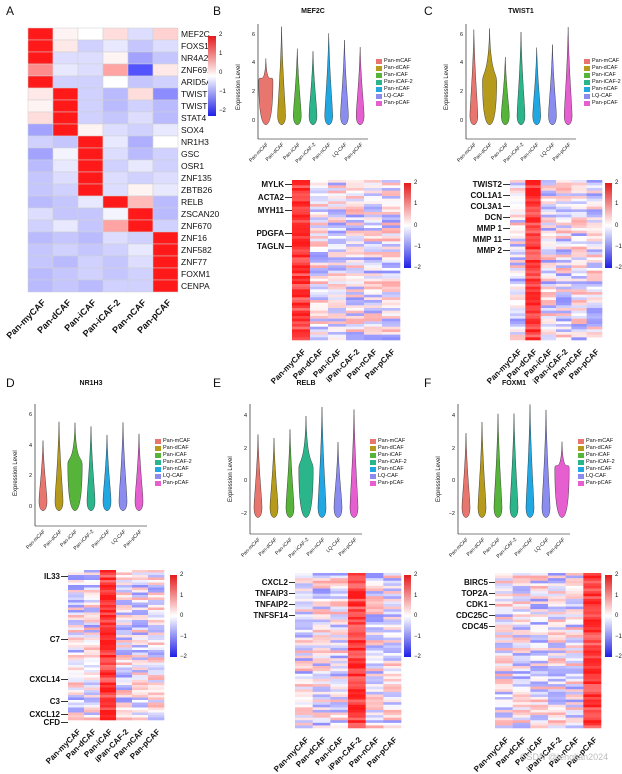 The image size is (622, 774). What do you see at coordinates (398, 61) in the screenshot?
I see `legend-label: Pan-mCAF` at bounding box center [398, 61].